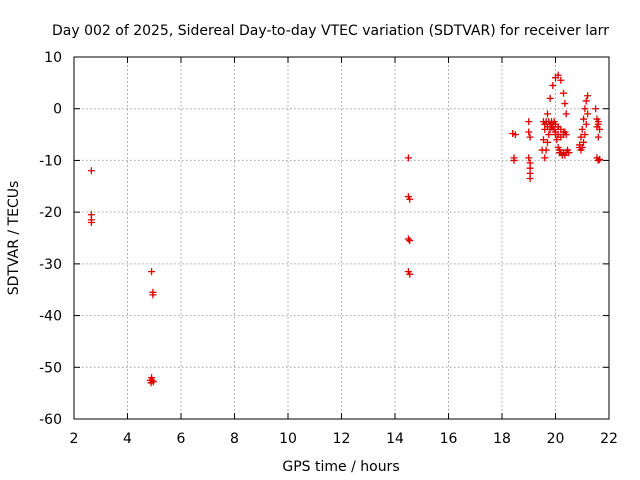 This screenshot has width=640, height=480. Describe the element at coordinates (50, 161) in the screenshot. I see `y-tick-label: -10` at that location.